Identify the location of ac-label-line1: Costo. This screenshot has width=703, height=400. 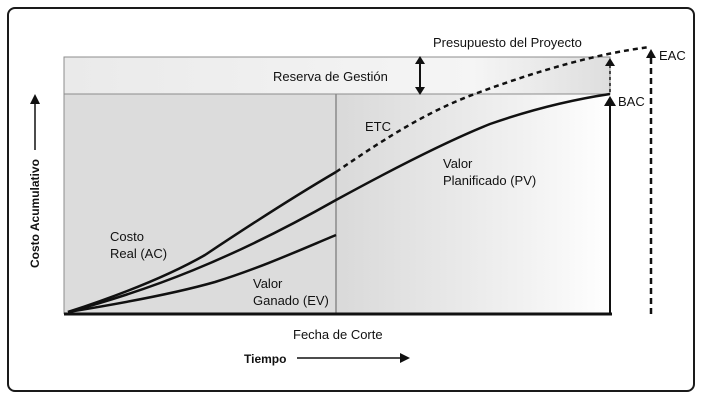
(127, 236).